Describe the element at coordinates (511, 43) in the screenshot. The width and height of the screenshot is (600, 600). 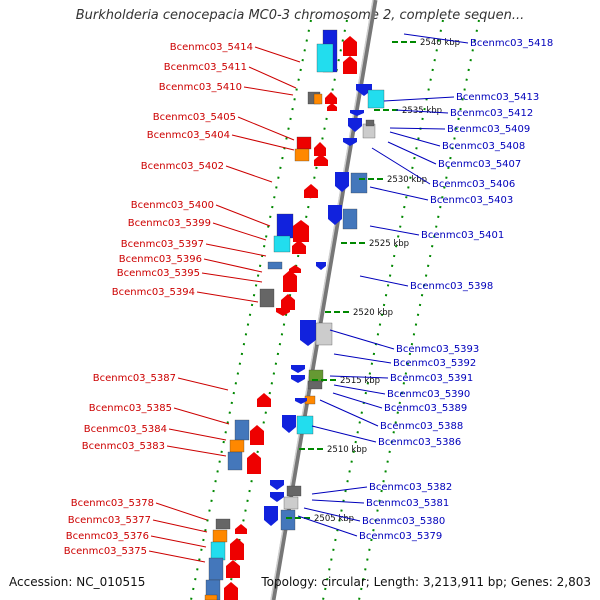
I see `right-label-0: Bcenmc03_5418` at that location.